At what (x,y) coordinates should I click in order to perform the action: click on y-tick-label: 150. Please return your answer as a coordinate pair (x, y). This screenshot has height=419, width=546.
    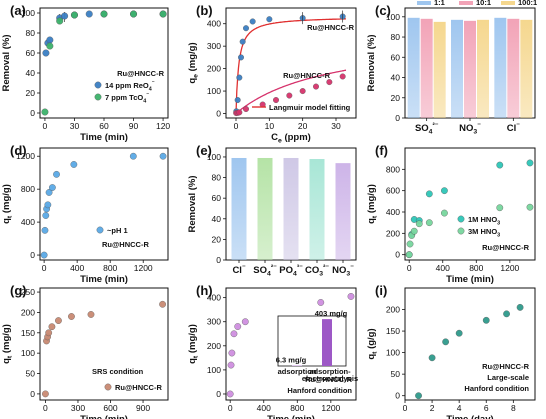
    Looking at the image, I should click on (393, 331).